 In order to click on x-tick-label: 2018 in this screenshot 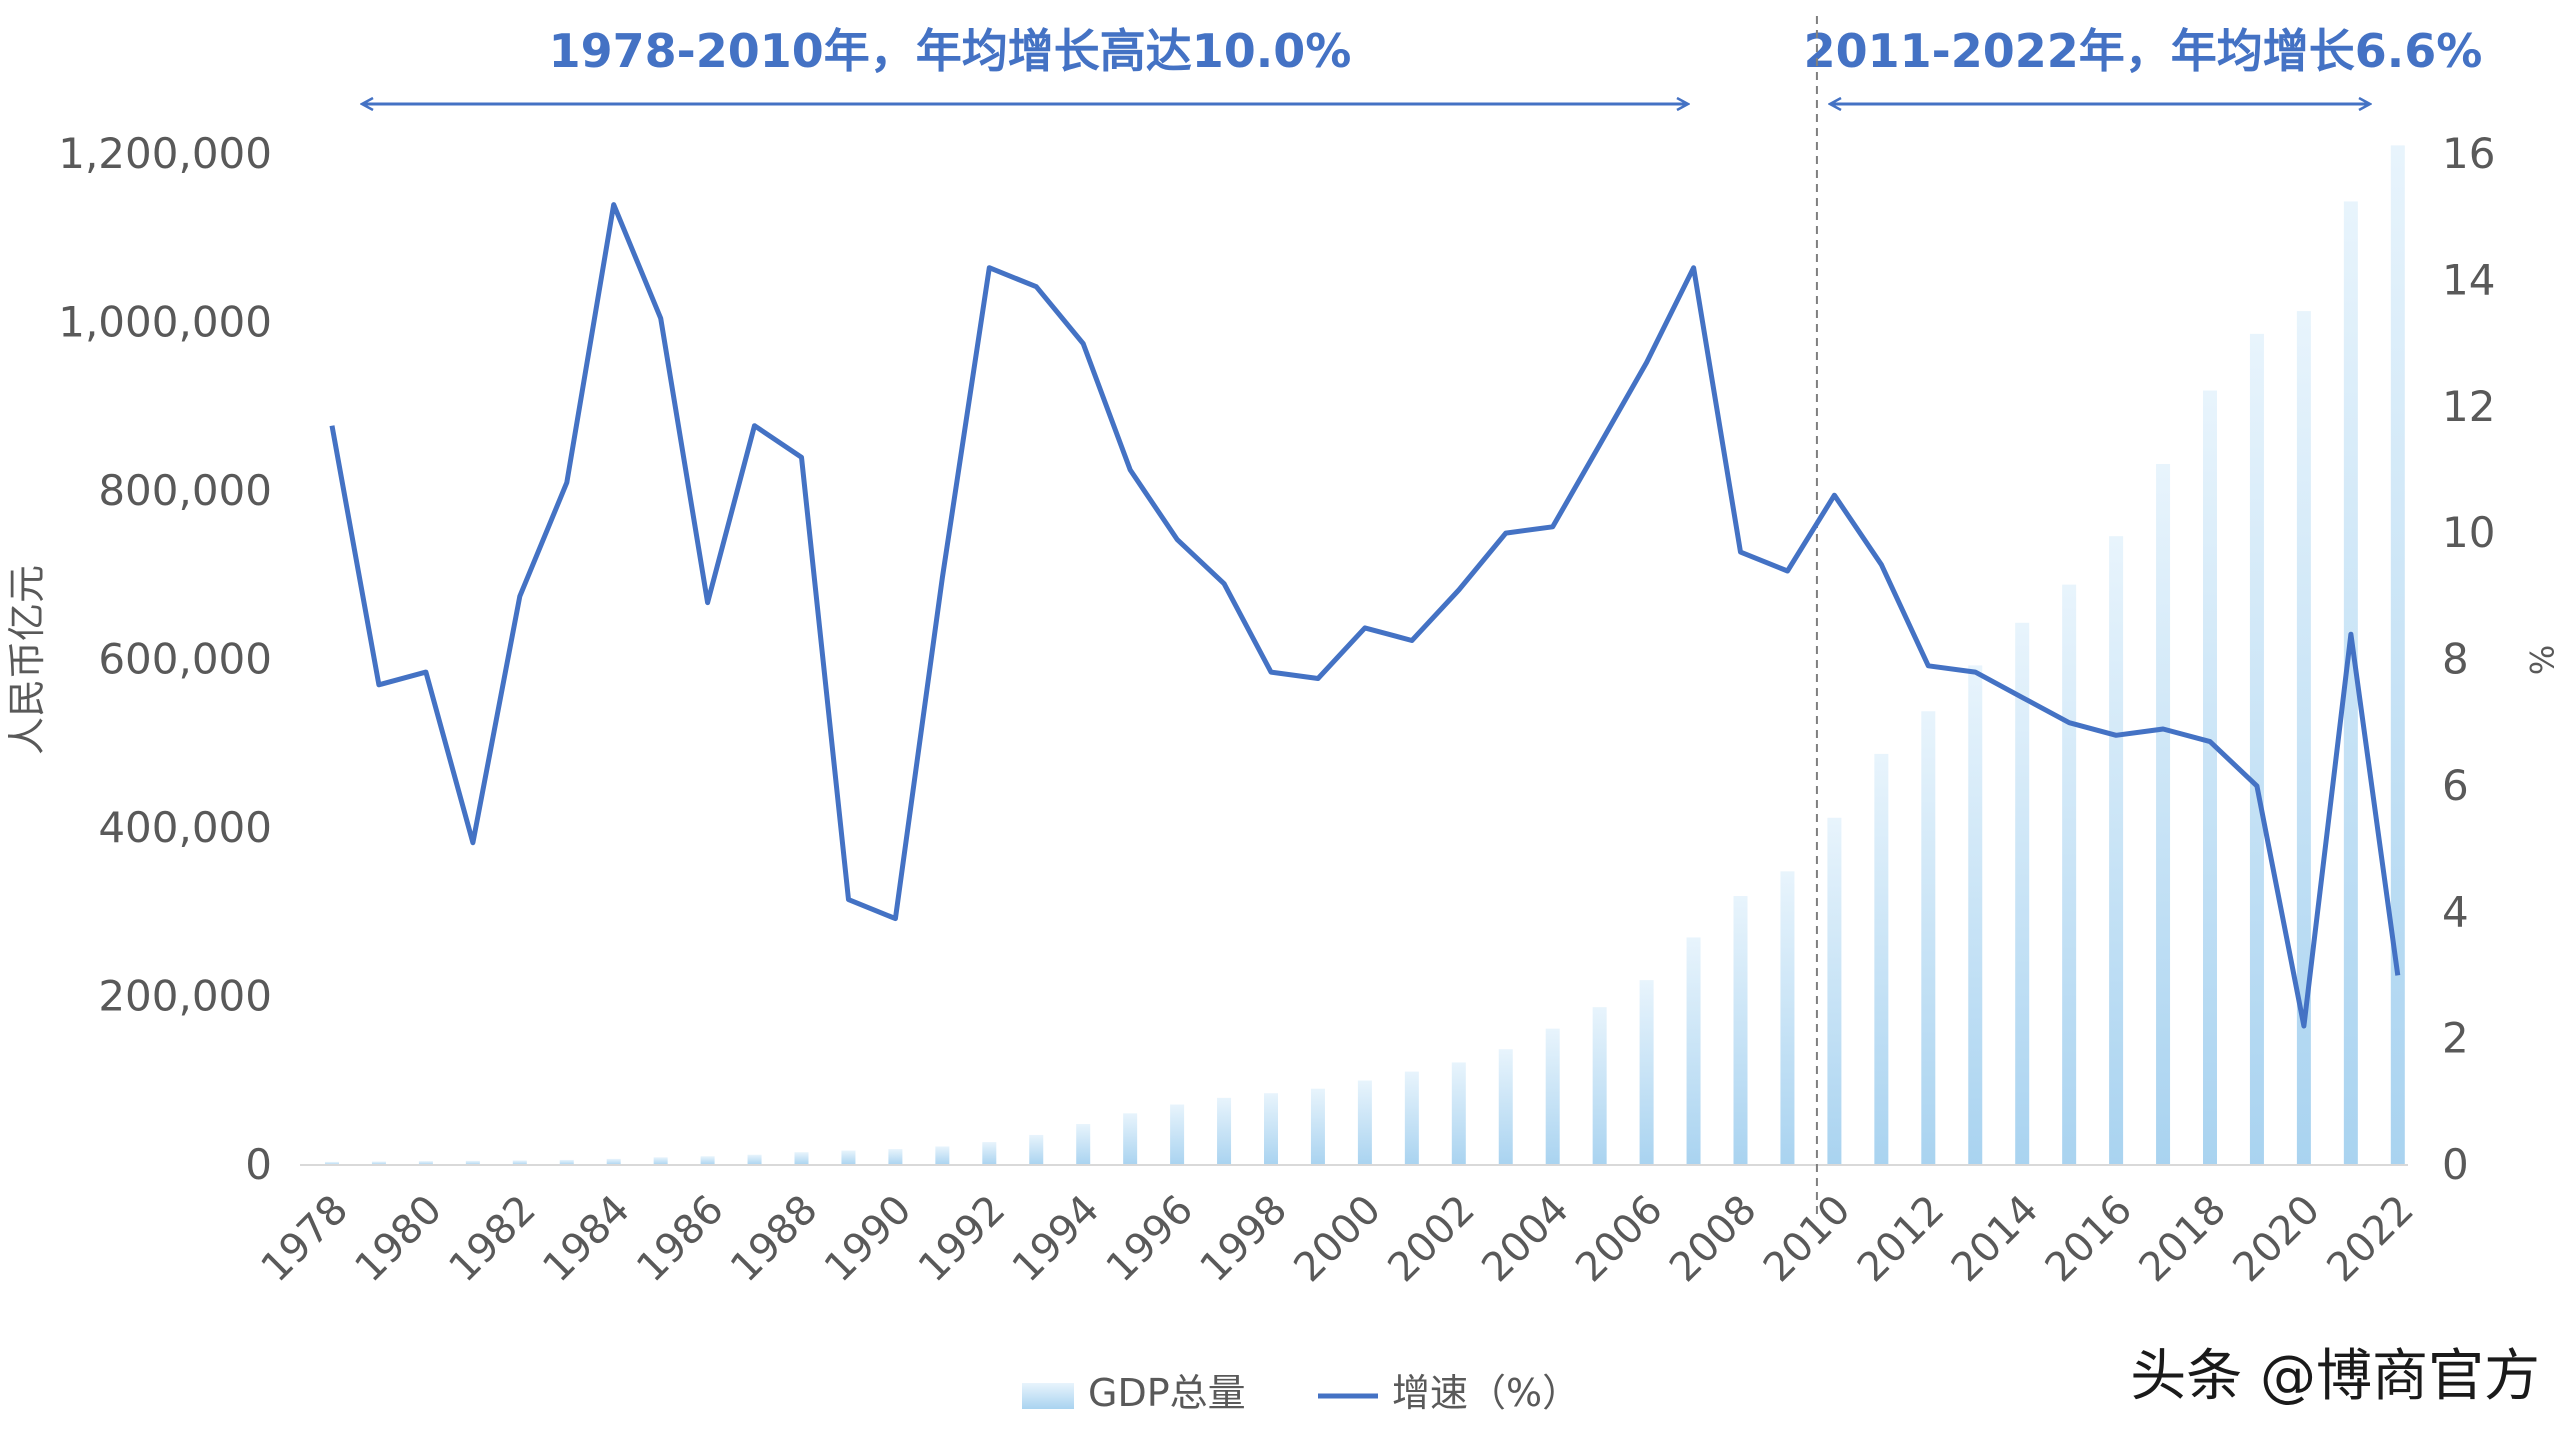, I will do `click(2183, 1239)`.